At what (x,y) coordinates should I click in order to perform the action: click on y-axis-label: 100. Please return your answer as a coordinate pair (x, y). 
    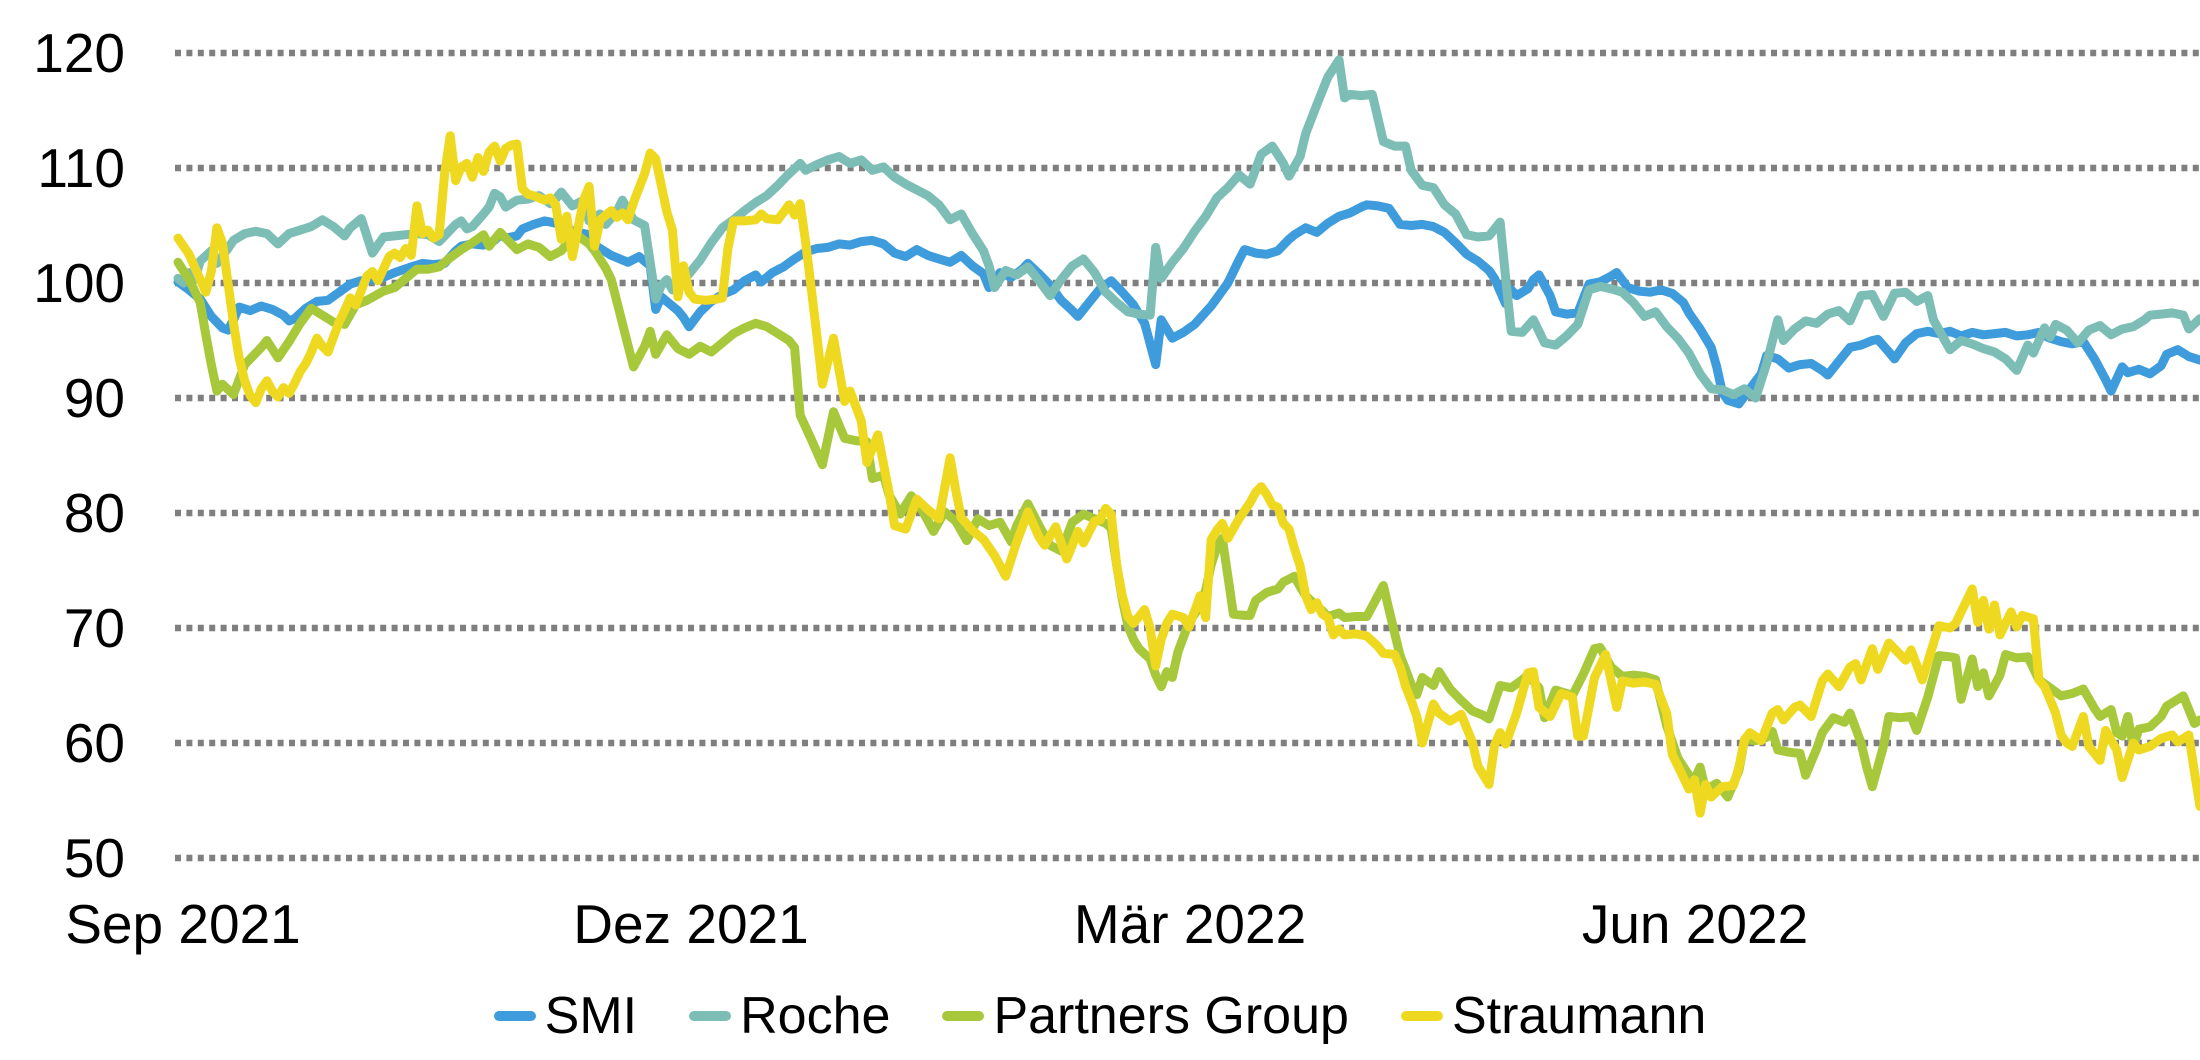
    Looking at the image, I should click on (79, 283).